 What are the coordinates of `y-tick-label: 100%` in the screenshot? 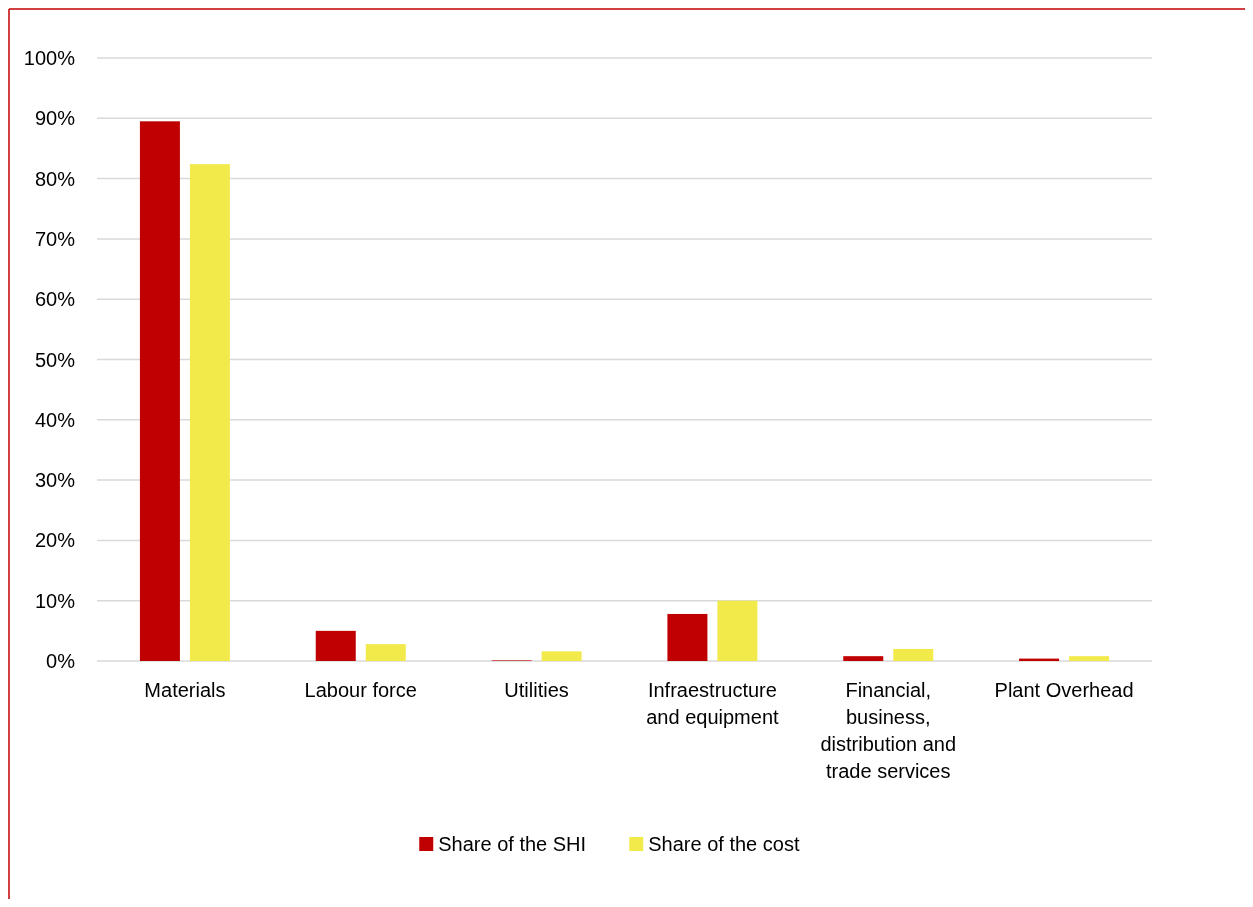 It's located at (49, 58).